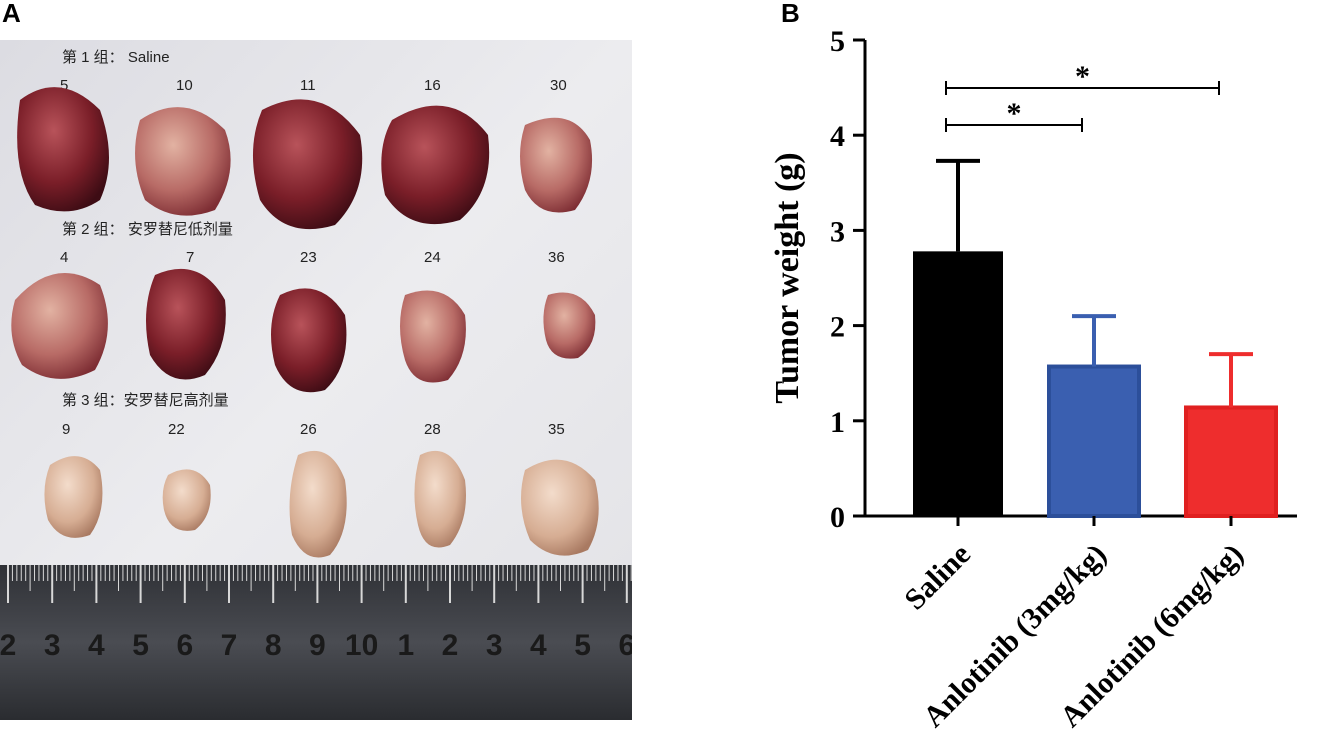  Describe the element at coordinates (787, 277) in the screenshot. I see `y-axis-title: Tumor weight (g)` at that location.